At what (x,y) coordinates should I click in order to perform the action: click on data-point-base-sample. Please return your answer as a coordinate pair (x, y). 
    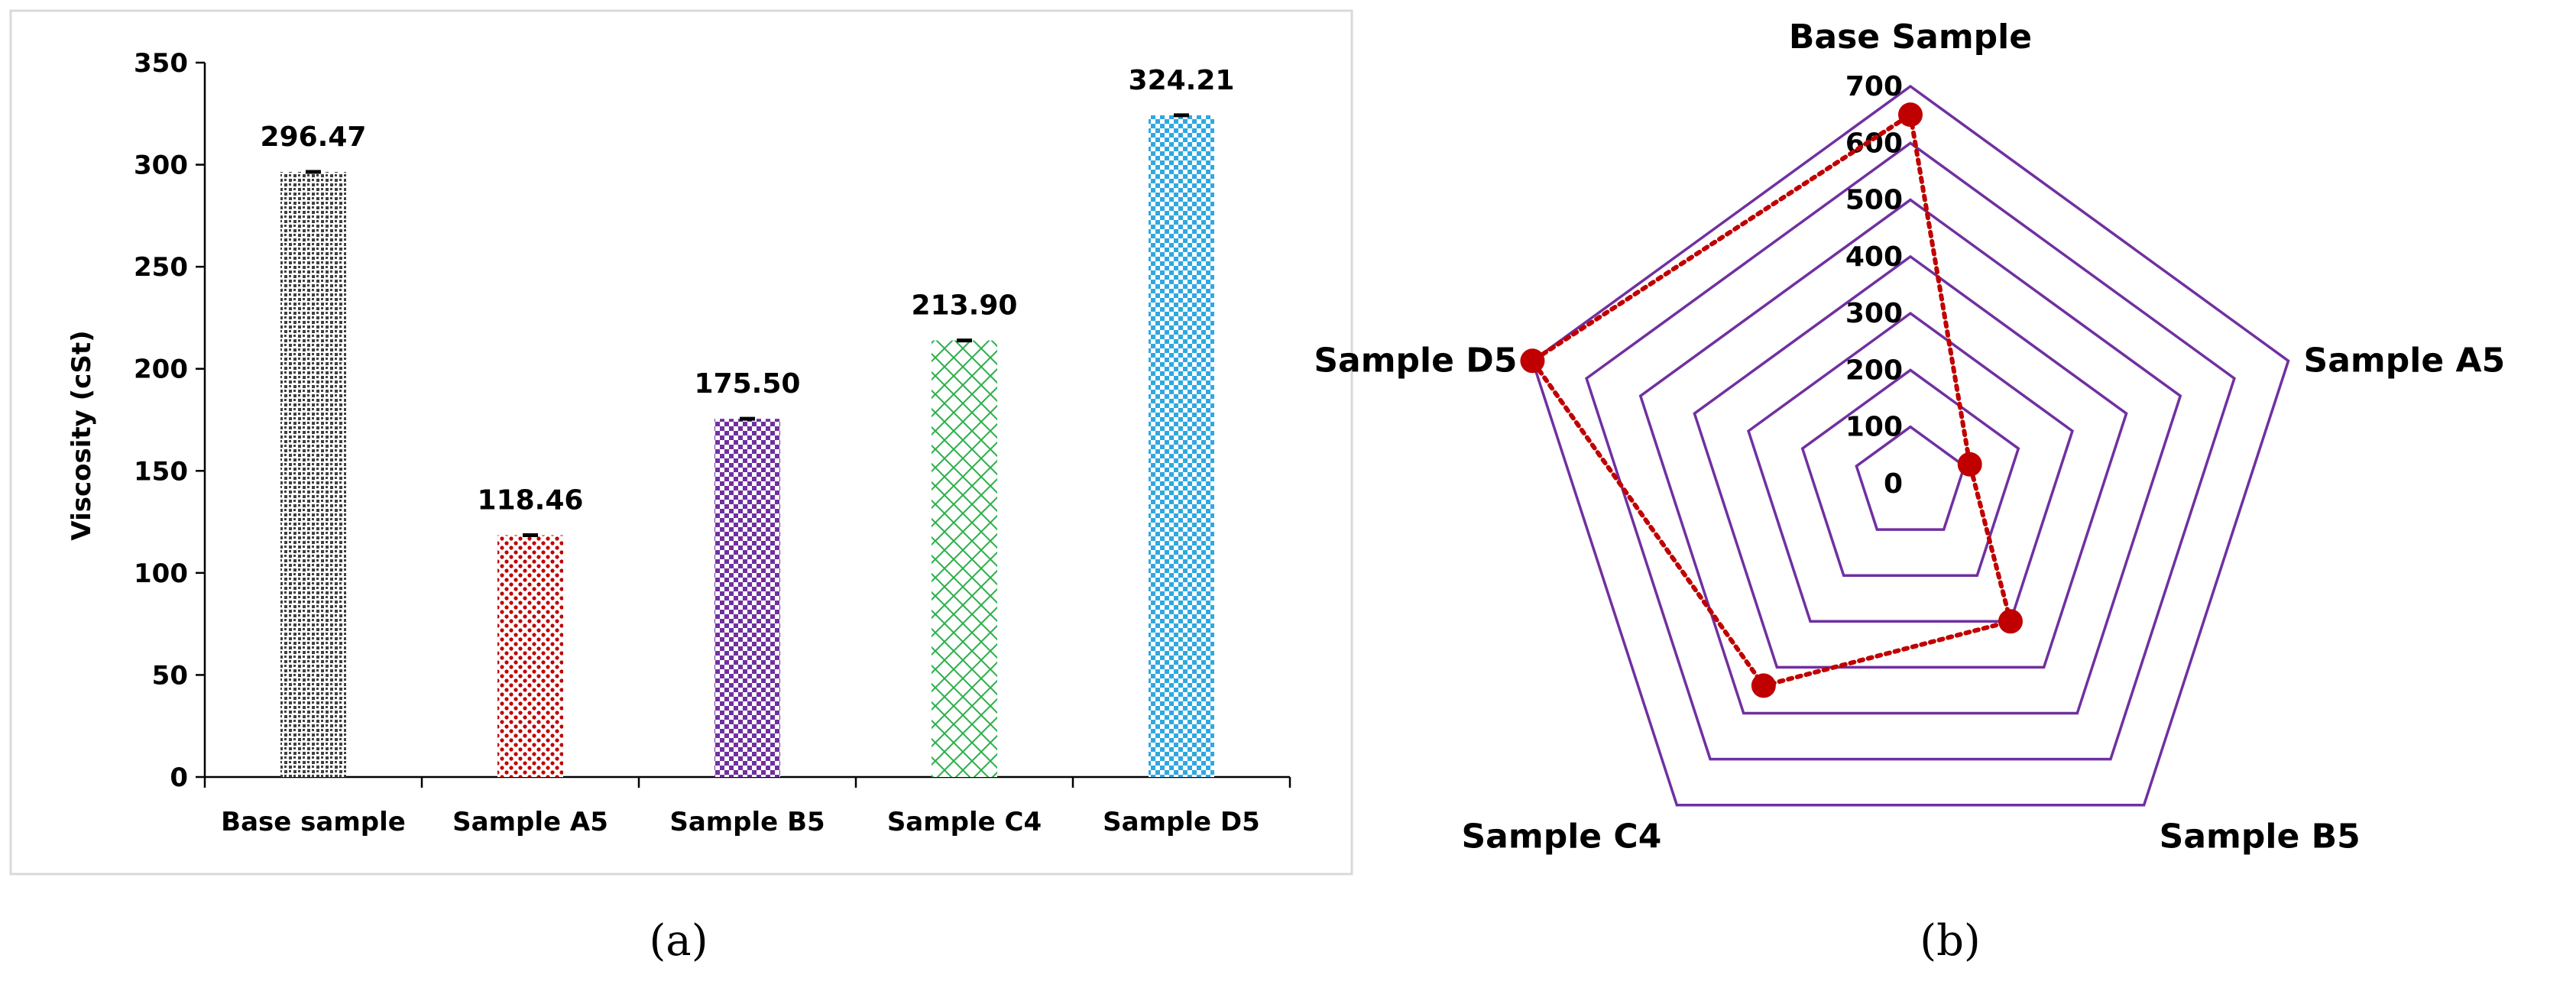
    Looking at the image, I should click on (1911, 115).